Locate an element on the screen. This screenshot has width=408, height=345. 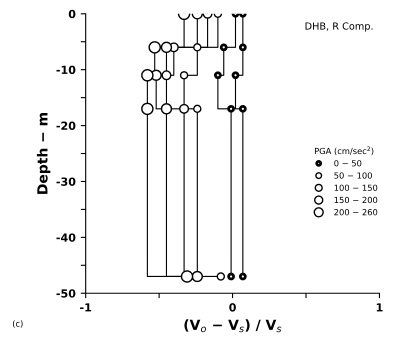
x-axis-title: (V$_{o}$ − V$_{s}$) / V$_{s}$ is located at coordinates (233, 325).